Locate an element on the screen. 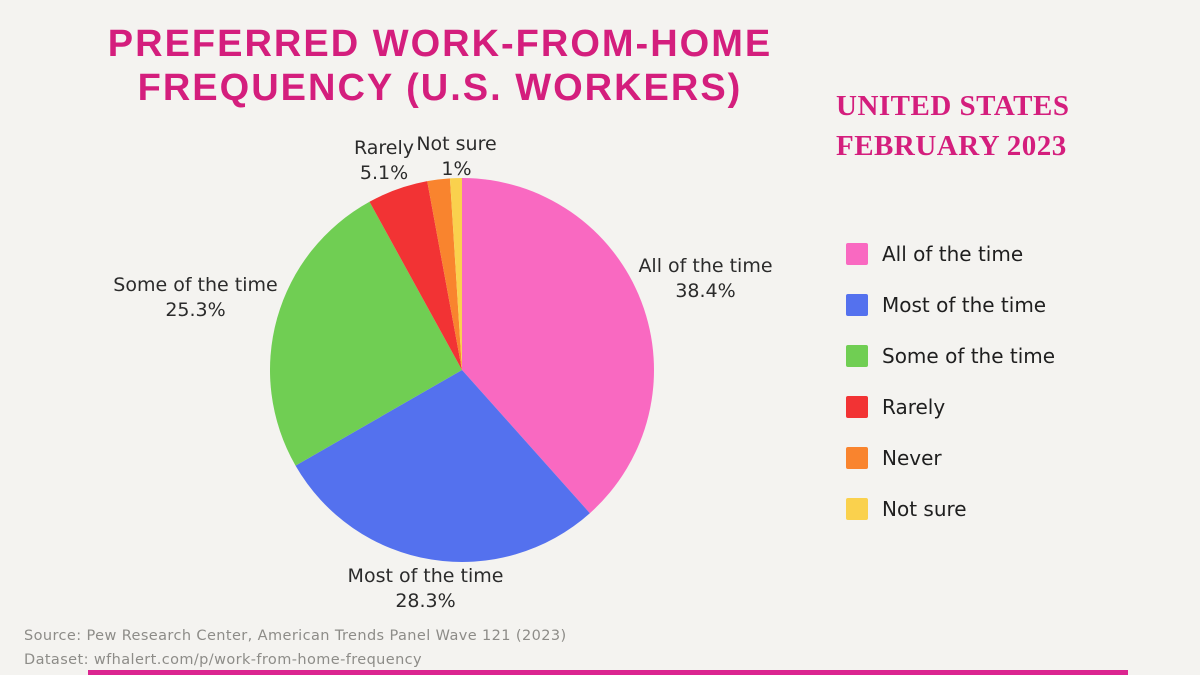  report-subtitle: UNITED STATES FEBRUARY 2023 is located at coordinates (952, 126).